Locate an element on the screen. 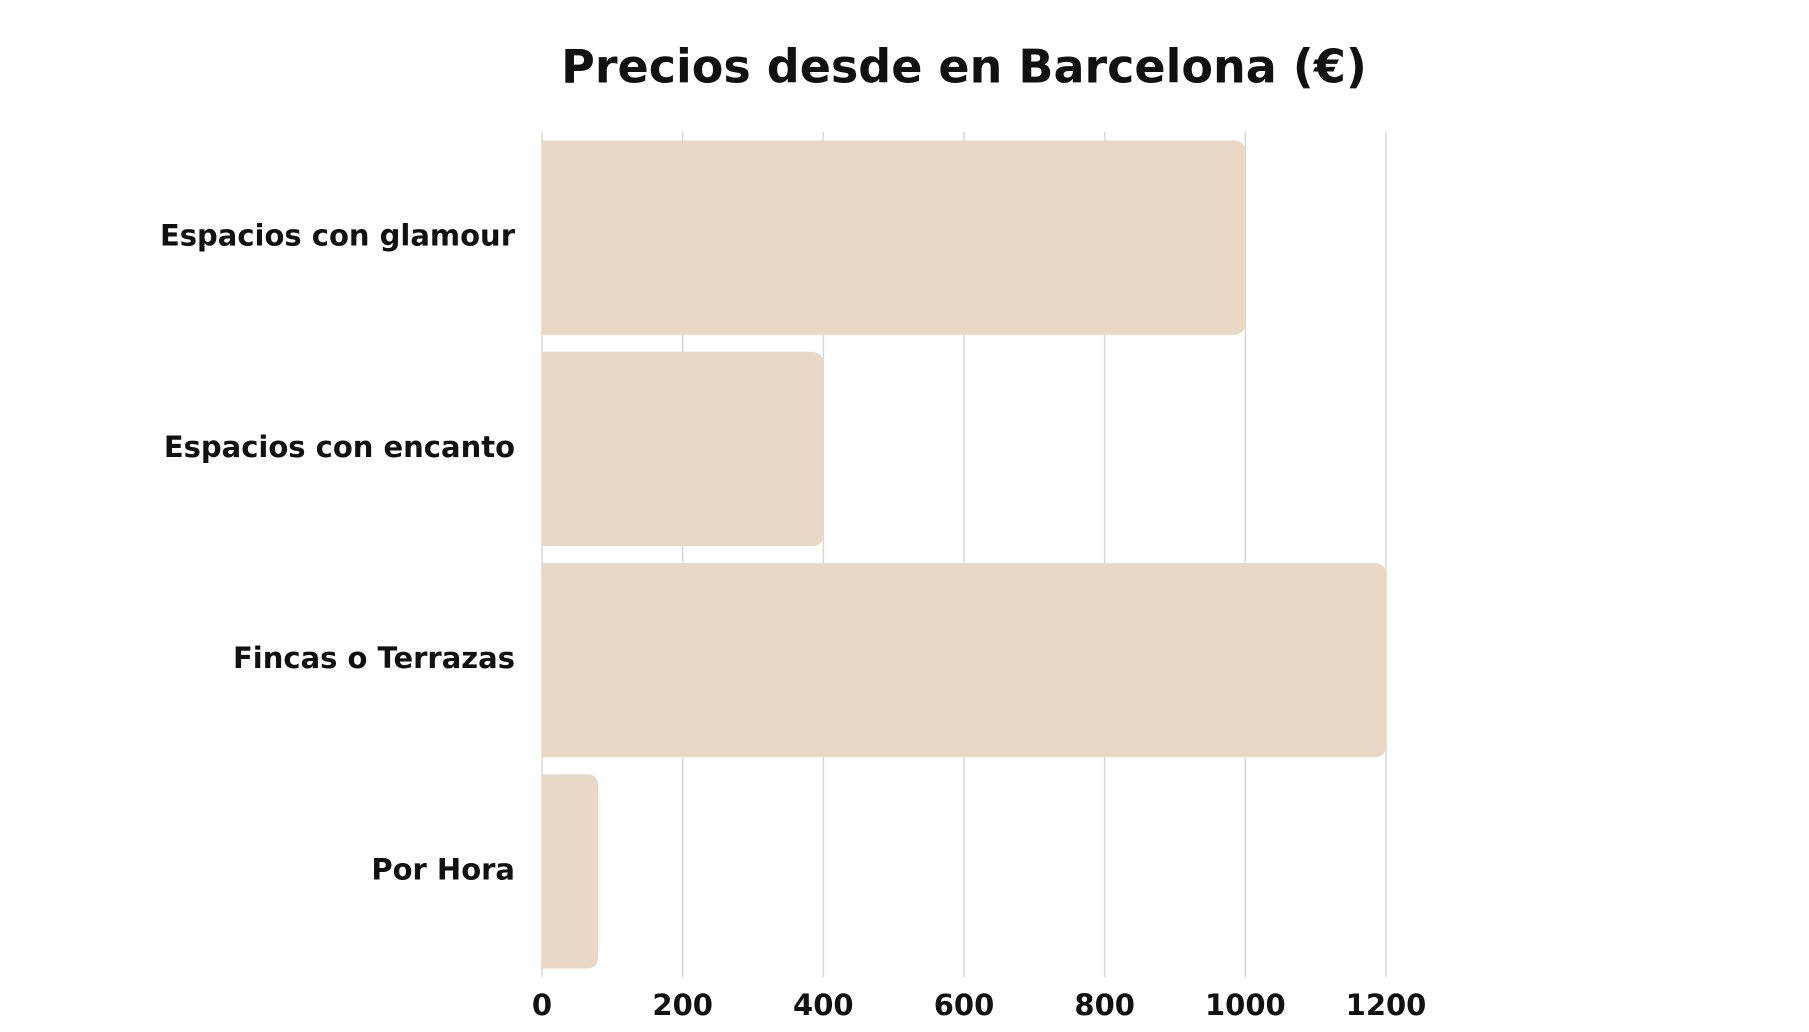 The image size is (1809, 1032). chart-title: Precios desde en Barcelona (€) is located at coordinates (964, 67).